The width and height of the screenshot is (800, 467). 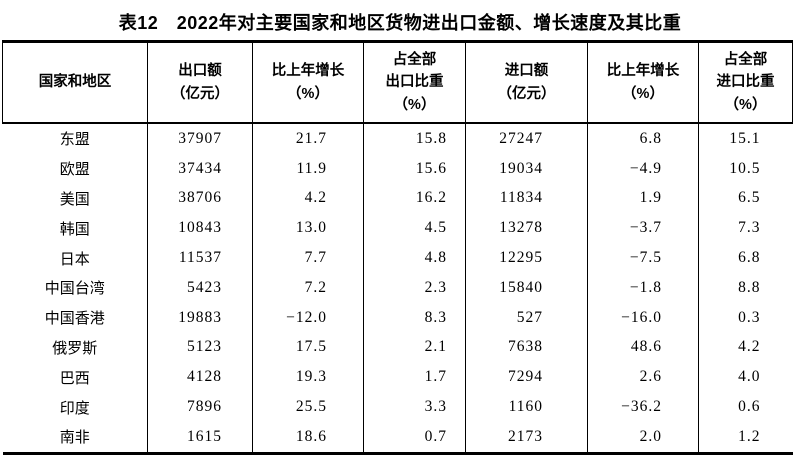 I want to click on column-header-export_value: 出口额 （亿元）, so click(x=200, y=82).